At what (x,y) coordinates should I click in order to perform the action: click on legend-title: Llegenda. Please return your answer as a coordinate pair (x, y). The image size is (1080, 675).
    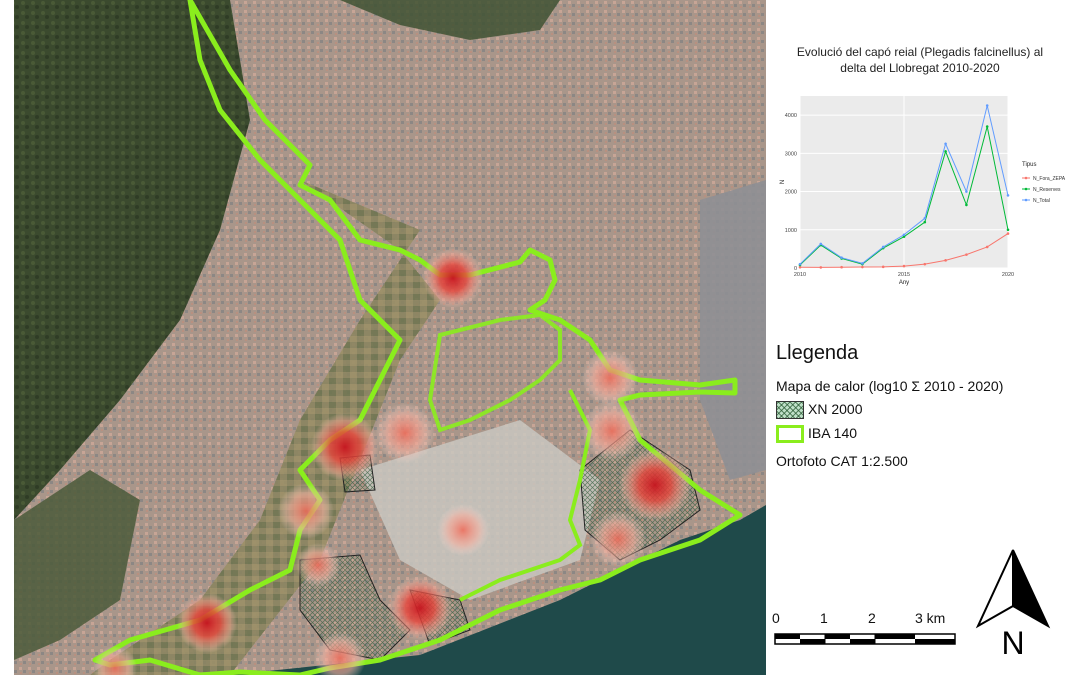
    Looking at the image, I should click on (817, 353).